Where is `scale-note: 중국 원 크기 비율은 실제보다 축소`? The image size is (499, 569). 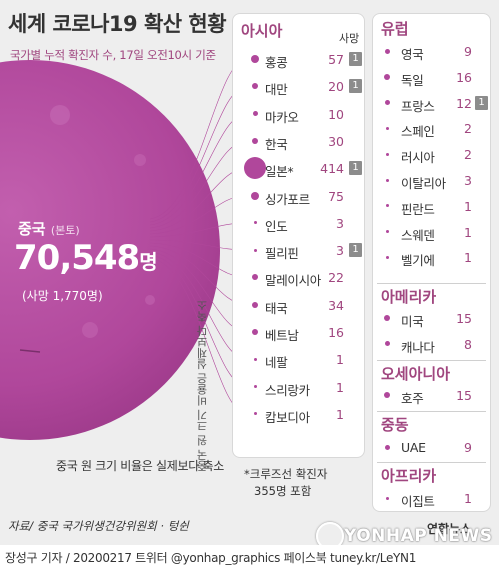
scale-note: 중국 원 크기 비율은 실제보다 축소 is located at coordinates (202, 386).